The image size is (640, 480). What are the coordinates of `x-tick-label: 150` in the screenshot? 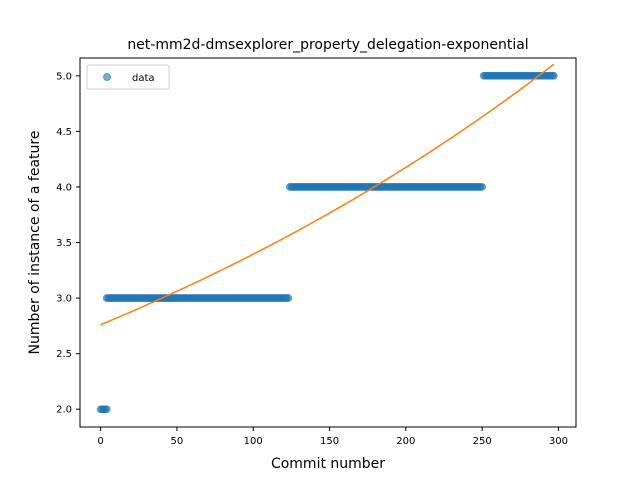 It's located at (329, 441).